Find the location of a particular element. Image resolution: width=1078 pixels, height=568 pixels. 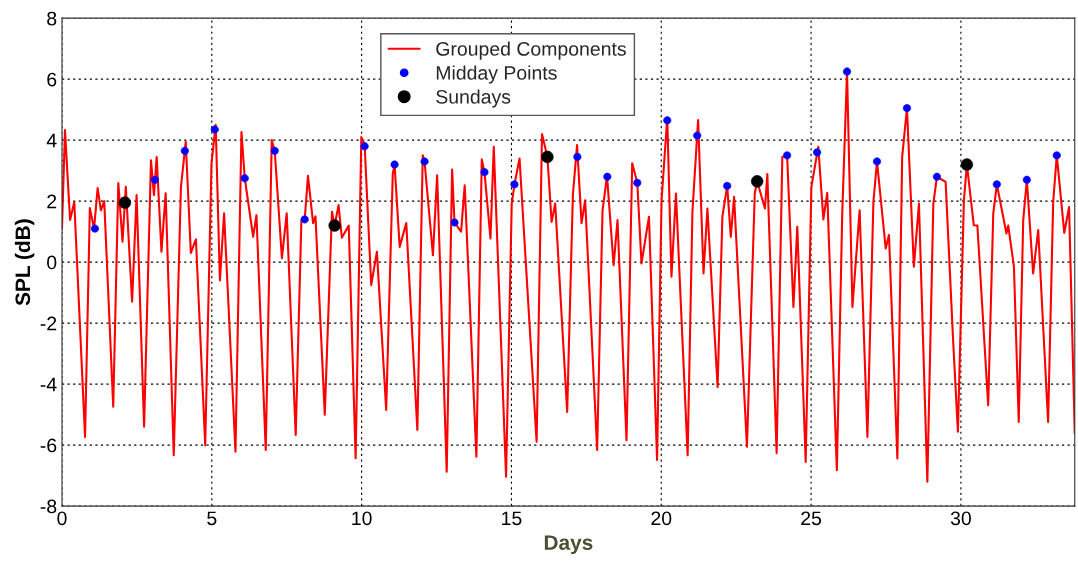

legend-label: Grouped Components is located at coordinates (531, 50).